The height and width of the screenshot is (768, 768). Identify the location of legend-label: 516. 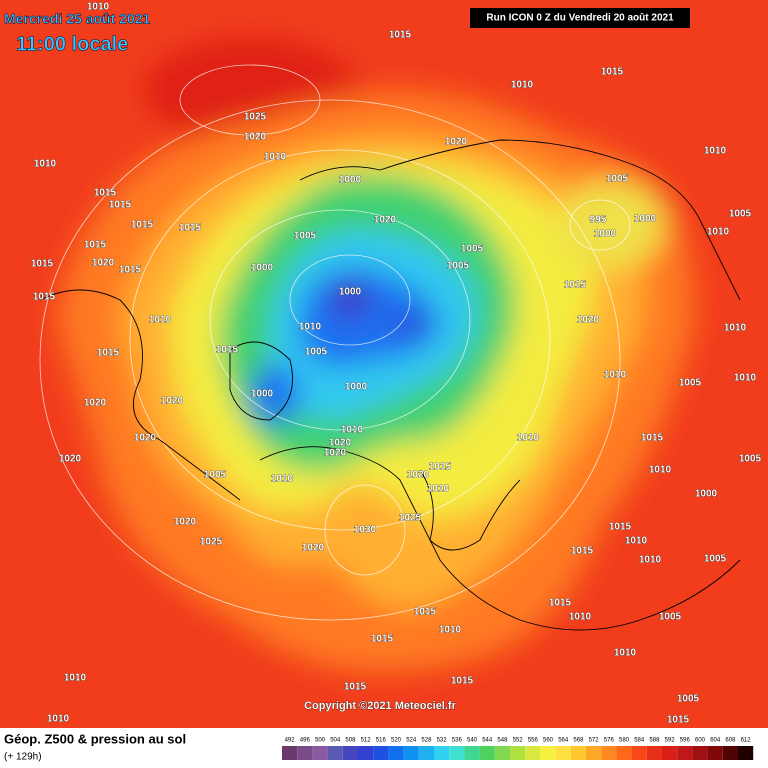
(381, 741).